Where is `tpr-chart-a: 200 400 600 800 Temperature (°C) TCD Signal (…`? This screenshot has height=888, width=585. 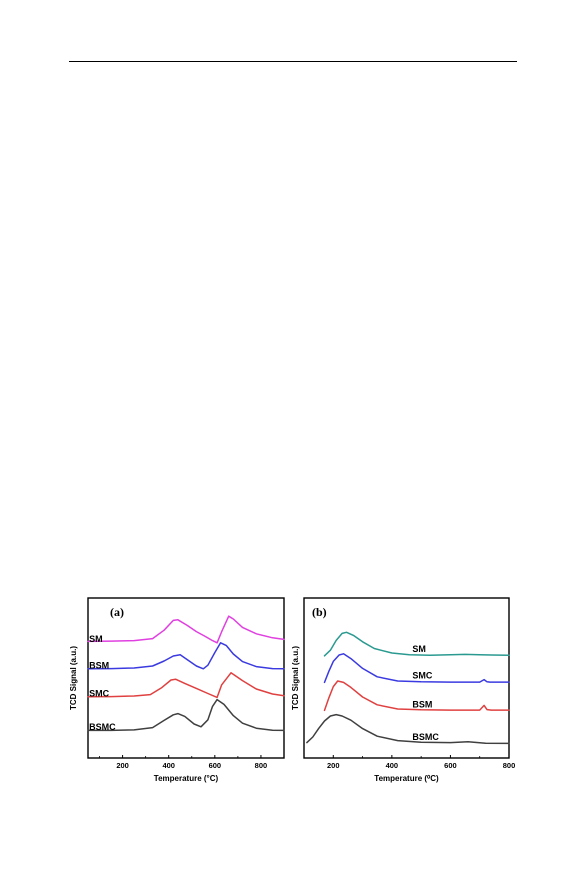
tpr-chart-a: 200 400 600 800 Temperature (°C) TCD Signal (… is located at coordinates (177, 690).